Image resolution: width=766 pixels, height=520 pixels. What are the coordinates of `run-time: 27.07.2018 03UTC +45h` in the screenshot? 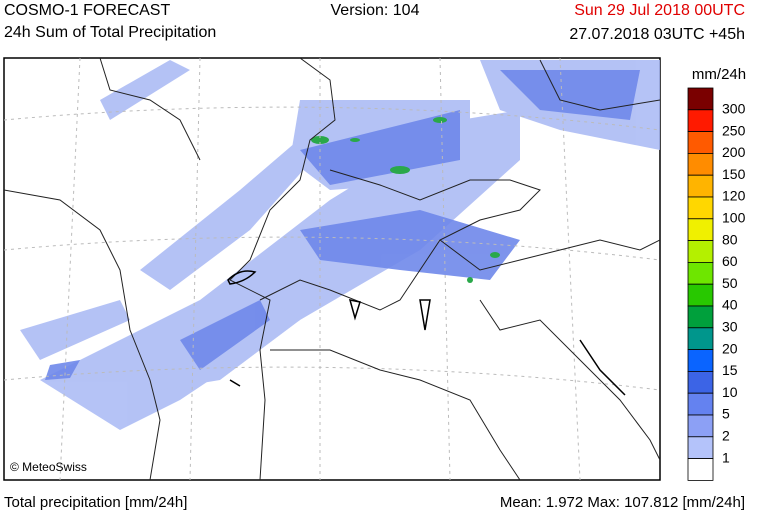 It's located at (657, 34).